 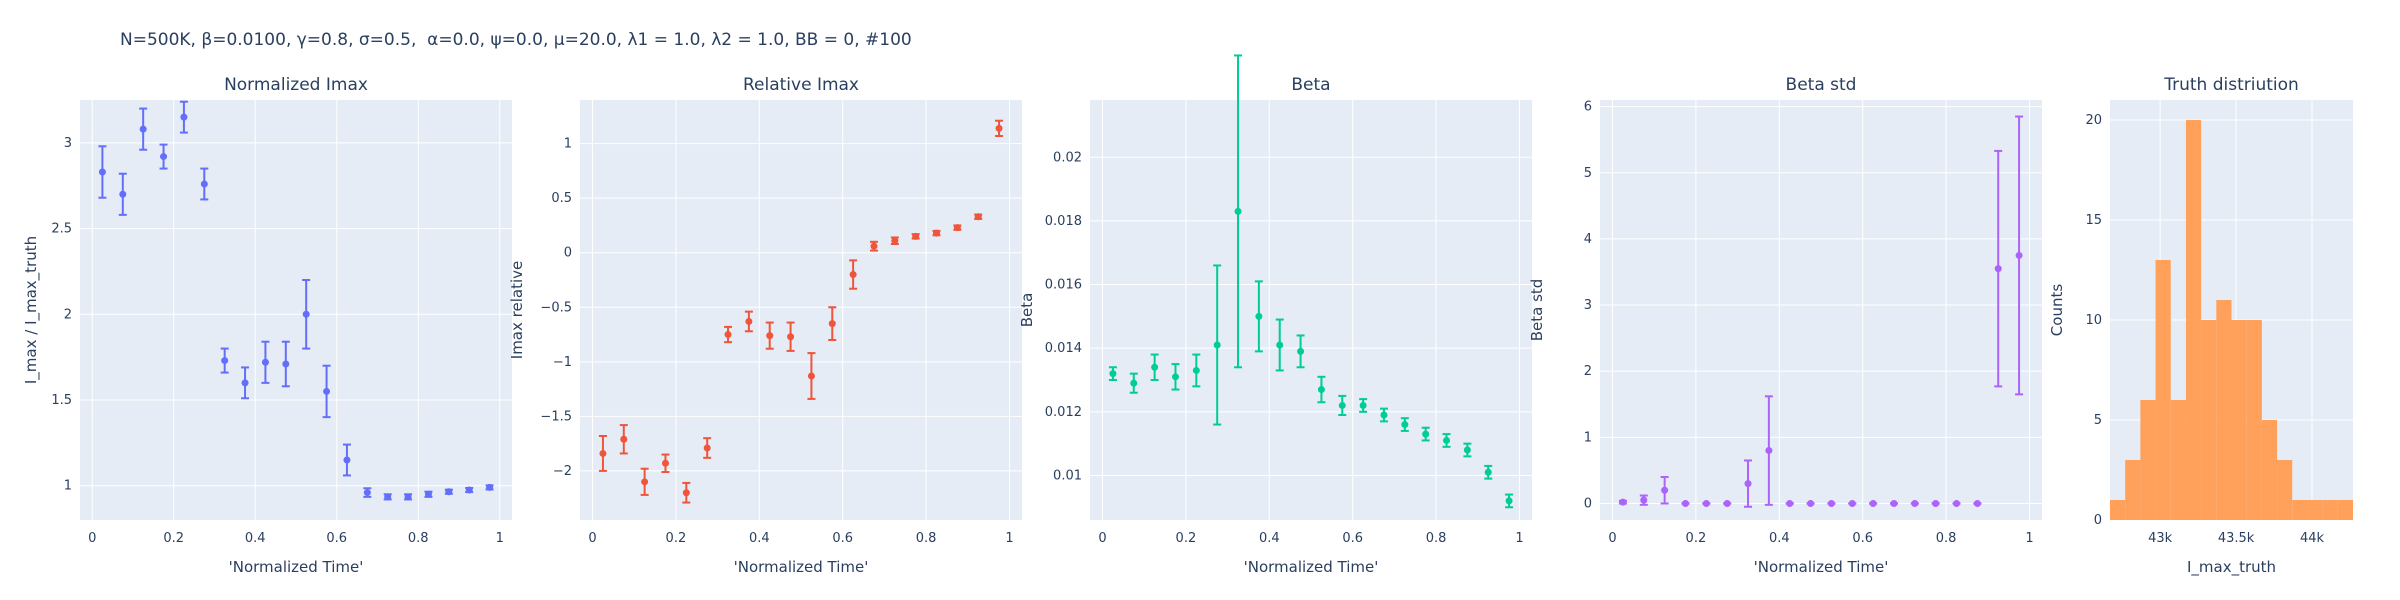 What do you see at coordinates (1588, 371) in the screenshot?
I see `y-tick-label: 2` at bounding box center [1588, 371].